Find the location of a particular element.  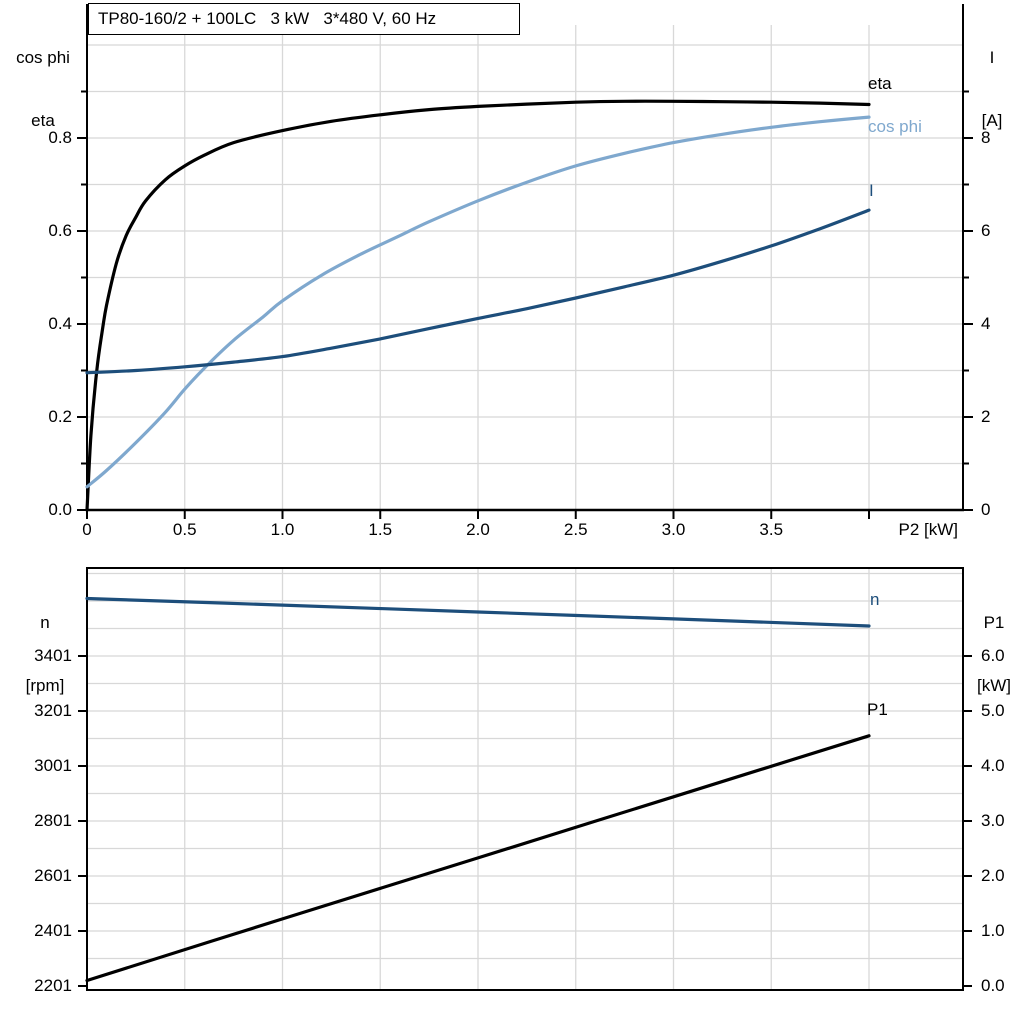

left-axis-title-n: n is located at coordinates (45, 622).